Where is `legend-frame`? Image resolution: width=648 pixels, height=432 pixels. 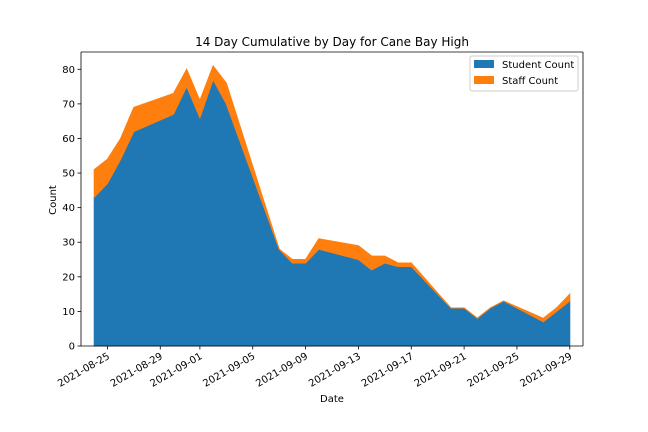 legend-frame is located at coordinates (524, 73).